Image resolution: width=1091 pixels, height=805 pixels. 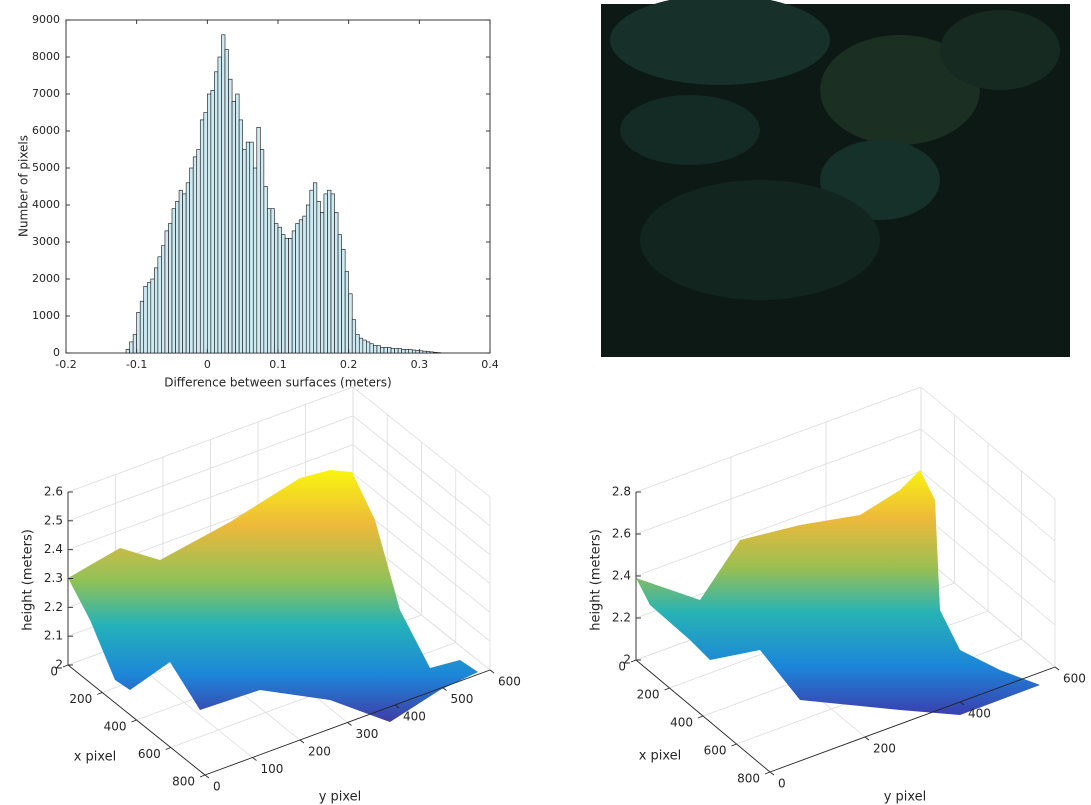 What do you see at coordinates (1074, 679) in the screenshot?
I see `y-tick-label: 600` at bounding box center [1074, 679].